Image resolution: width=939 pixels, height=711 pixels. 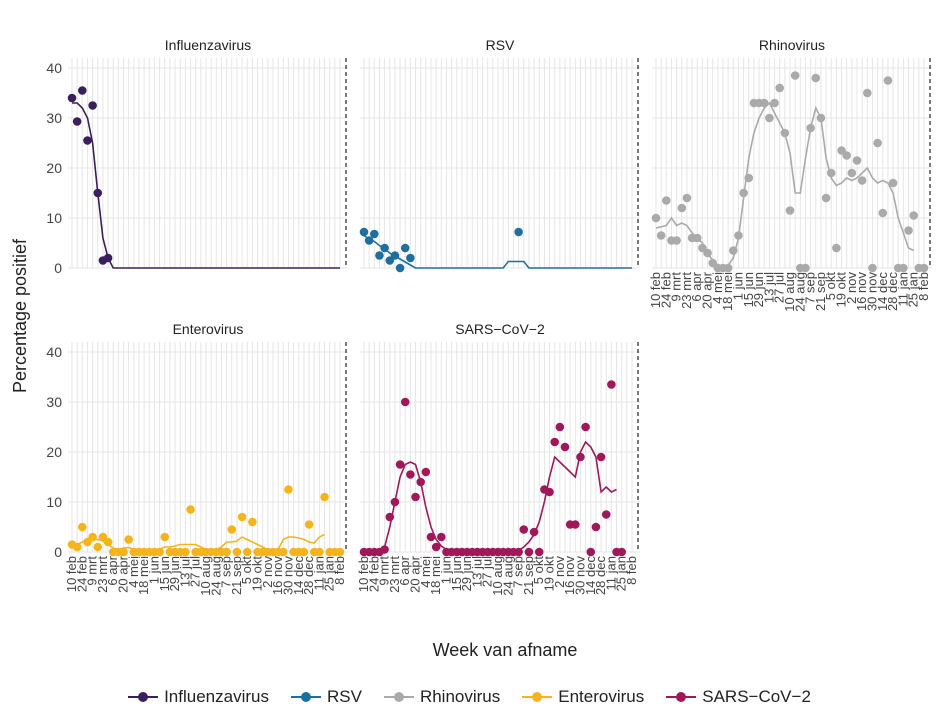 What do you see at coordinates (756, 696) in the screenshot?
I see `legend-label: SARS−CoV−2` at bounding box center [756, 696].